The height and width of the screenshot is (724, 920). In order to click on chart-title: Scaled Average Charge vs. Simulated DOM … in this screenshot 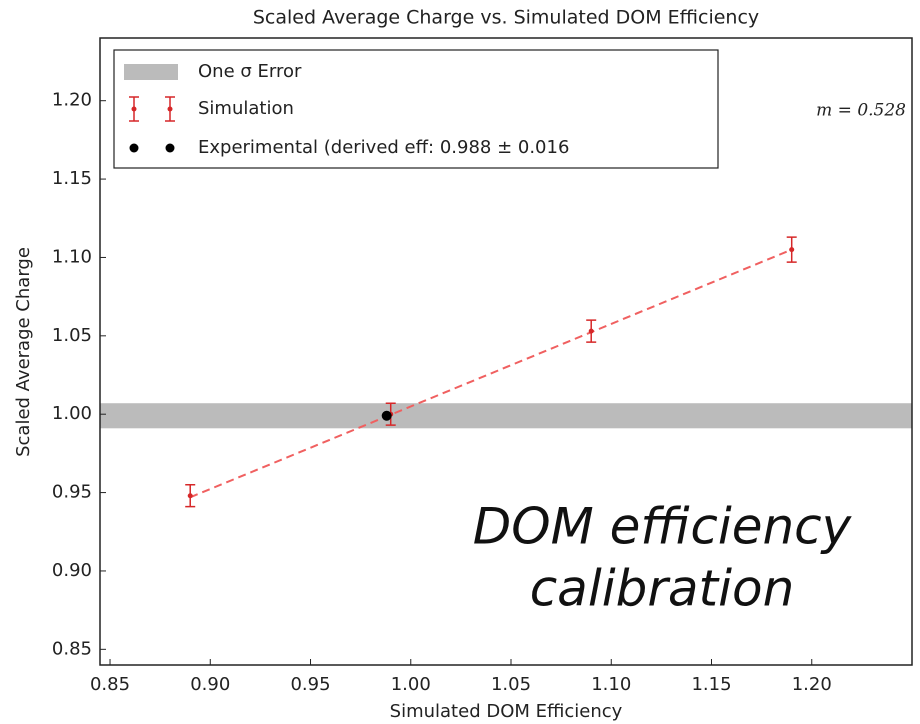, I will do `click(506, 18)`.